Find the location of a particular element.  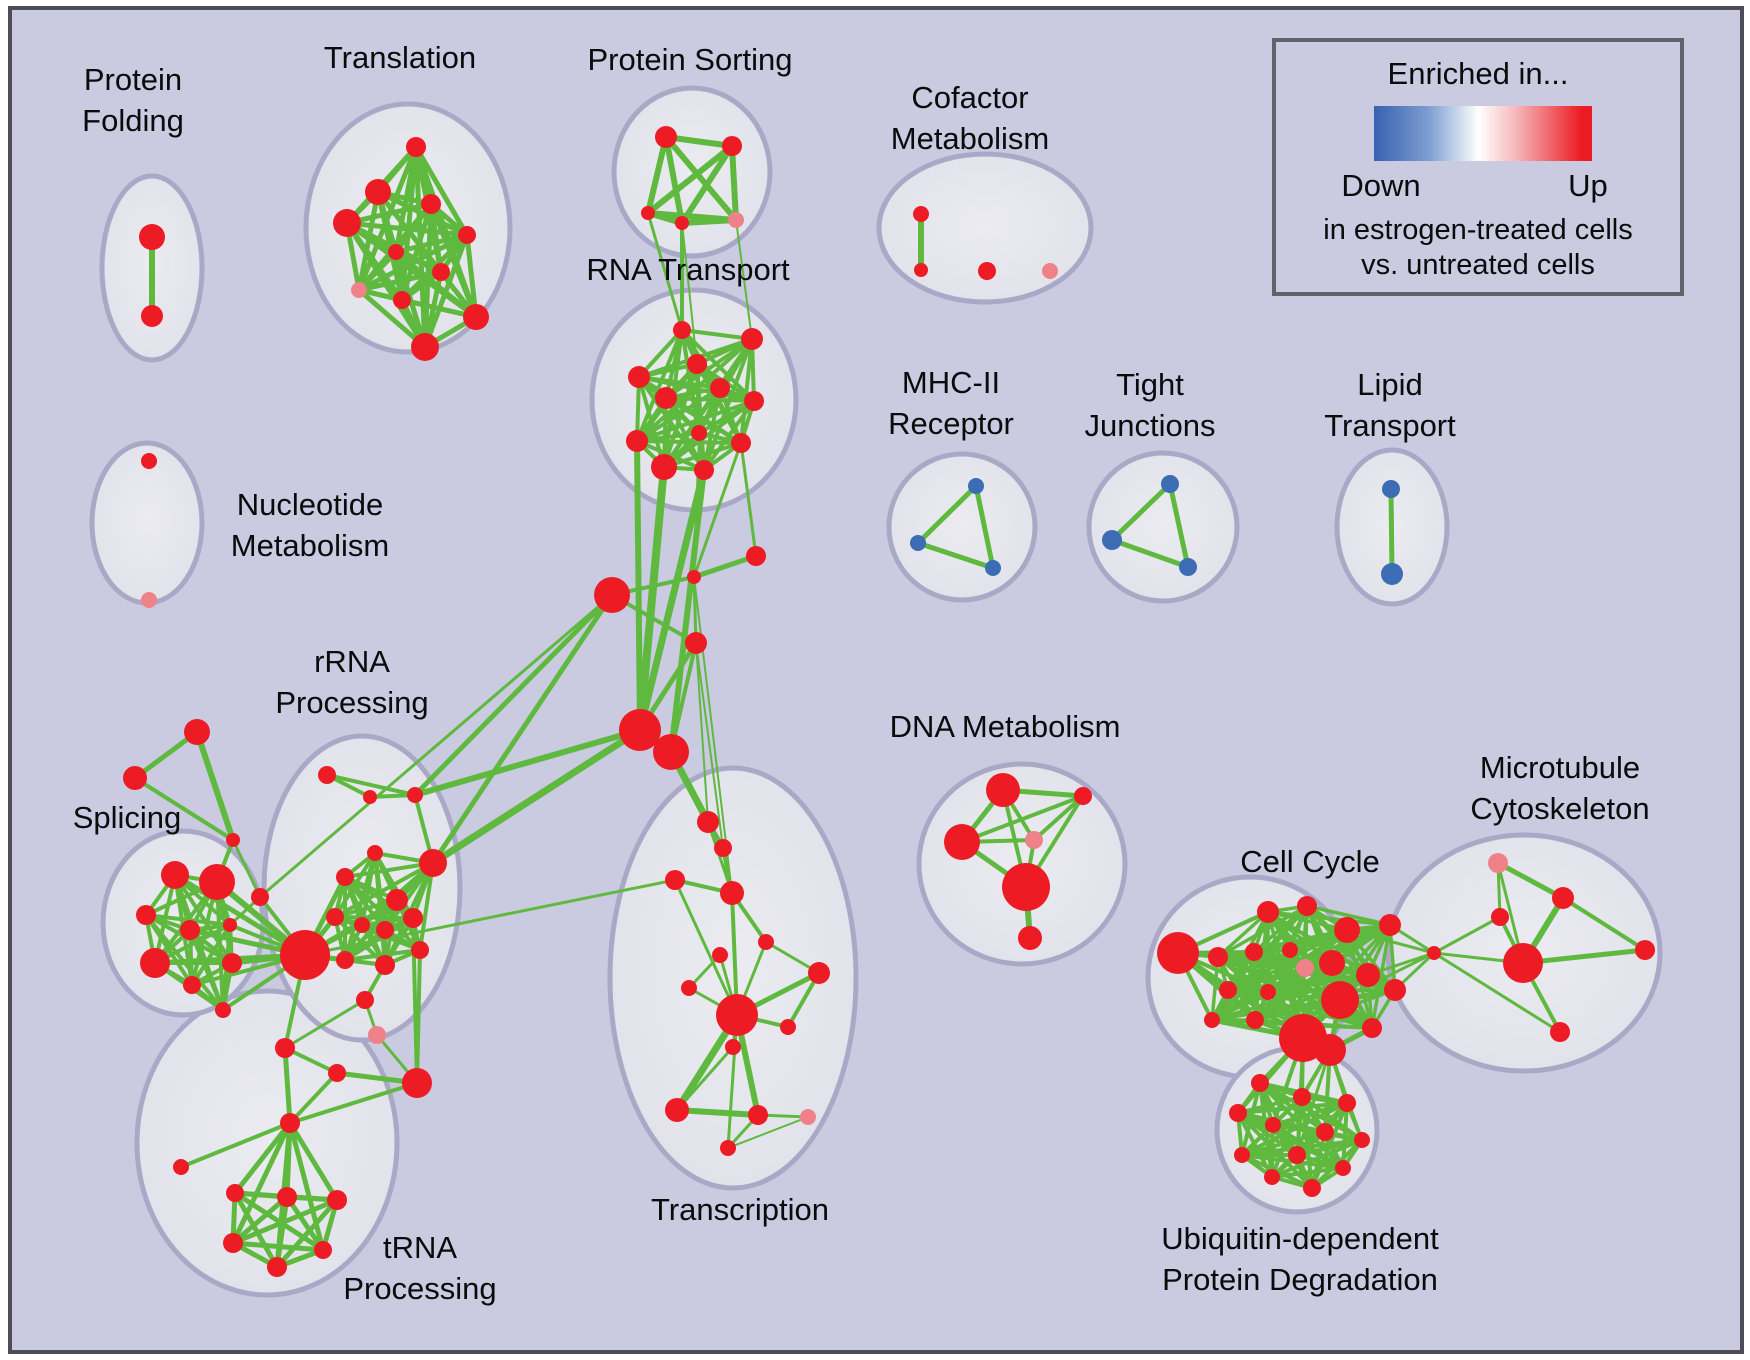

node-h0 is located at coordinates (640, 730).